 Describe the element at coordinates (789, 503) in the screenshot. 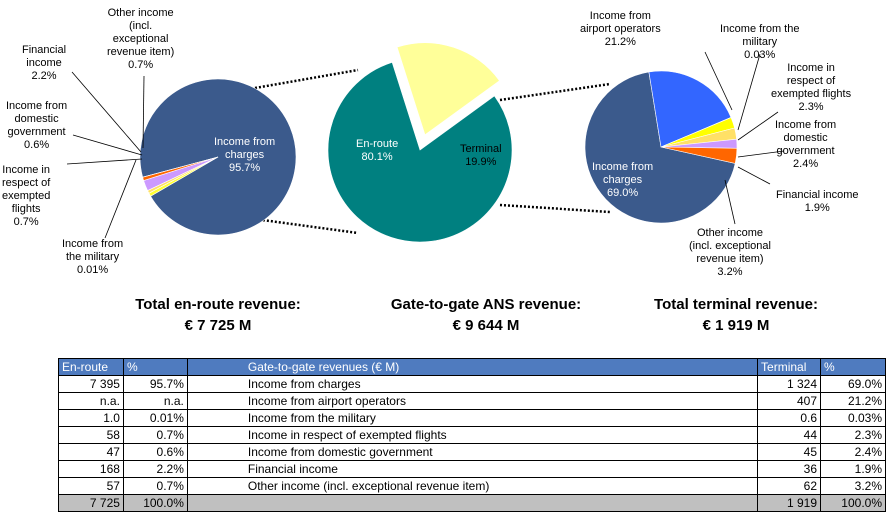

I see `total-terminal-cell: 1 919` at that location.